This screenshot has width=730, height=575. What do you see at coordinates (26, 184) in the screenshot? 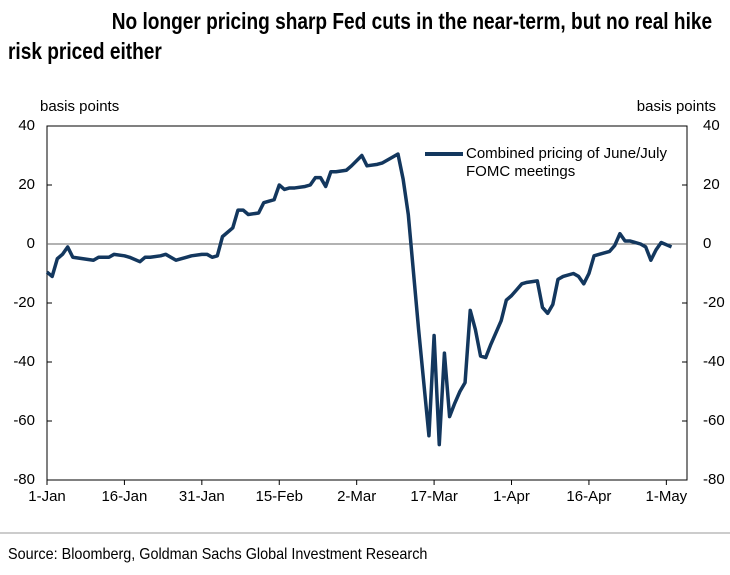
I see `y-tick-label: 20` at bounding box center [26, 184].